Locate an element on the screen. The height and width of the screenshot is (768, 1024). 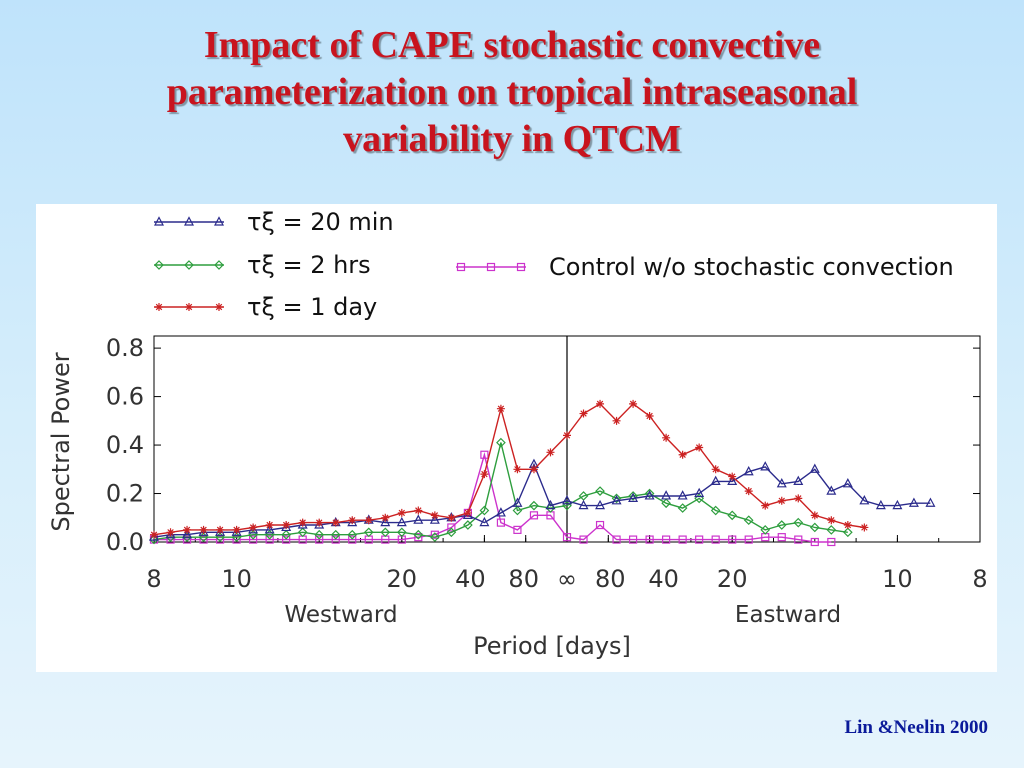
citation: Lin &Neelin 2000 is located at coordinates (916, 727).